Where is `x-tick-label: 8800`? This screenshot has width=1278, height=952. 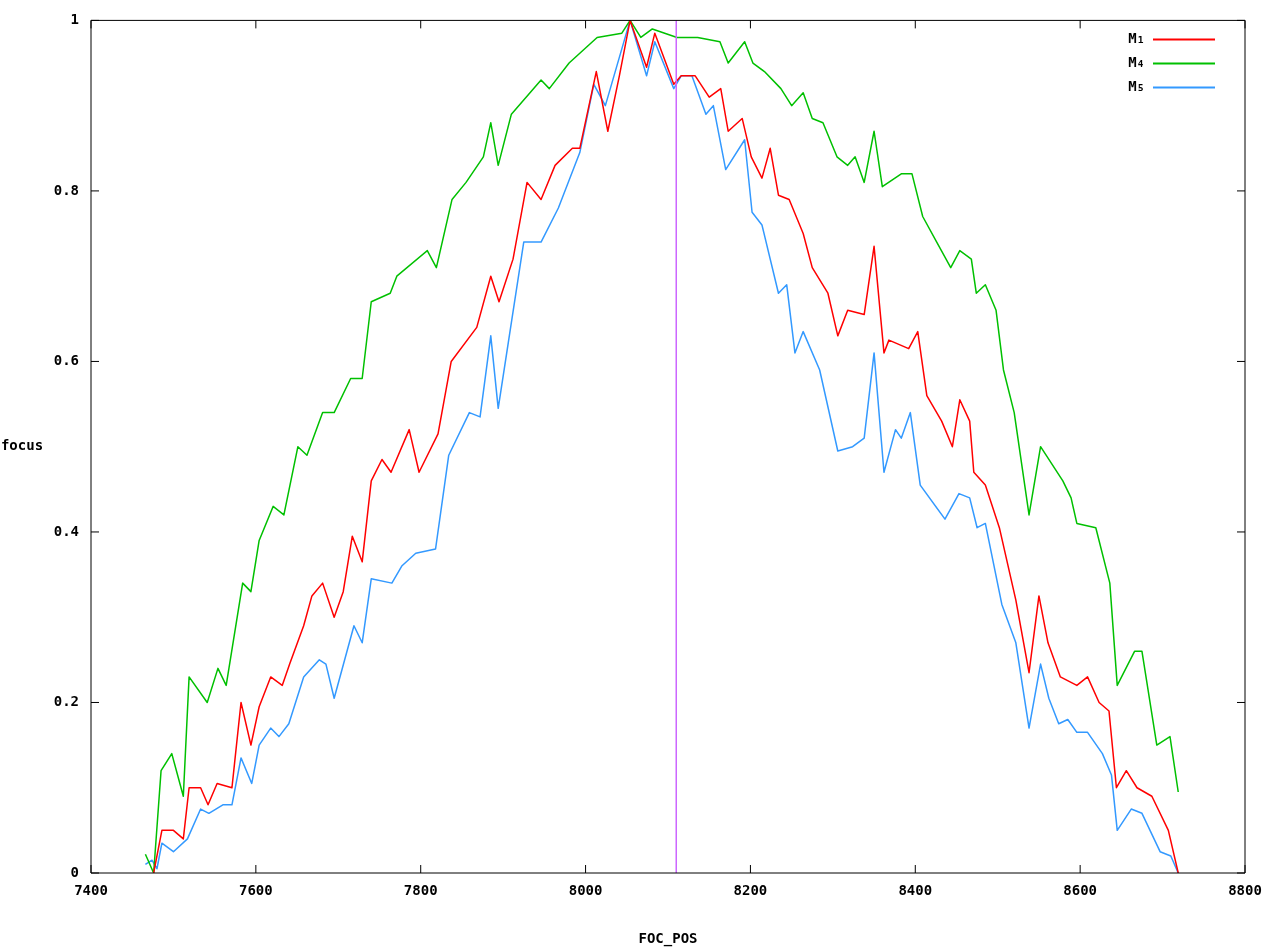
x-tick-label: 8800 is located at coordinates (1245, 890).